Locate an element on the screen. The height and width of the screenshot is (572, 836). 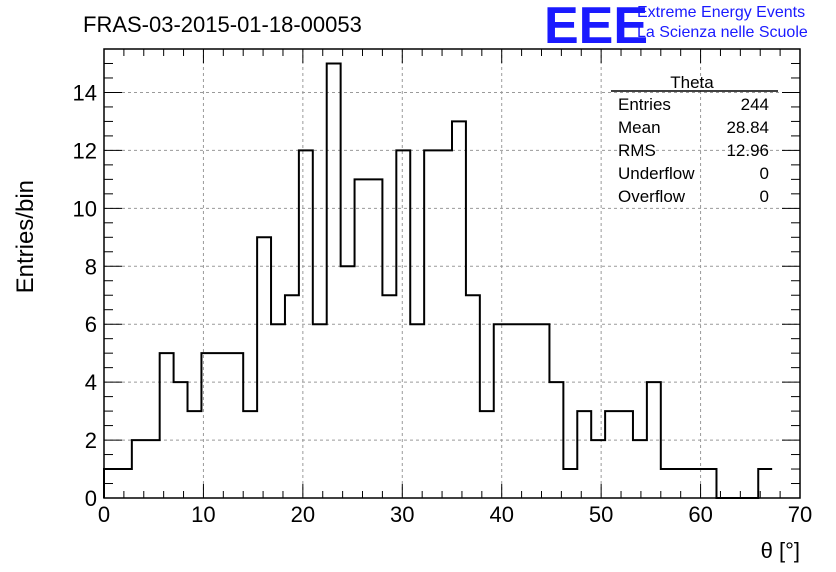
x-tick-label: 10 is located at coordinates (203, 514).